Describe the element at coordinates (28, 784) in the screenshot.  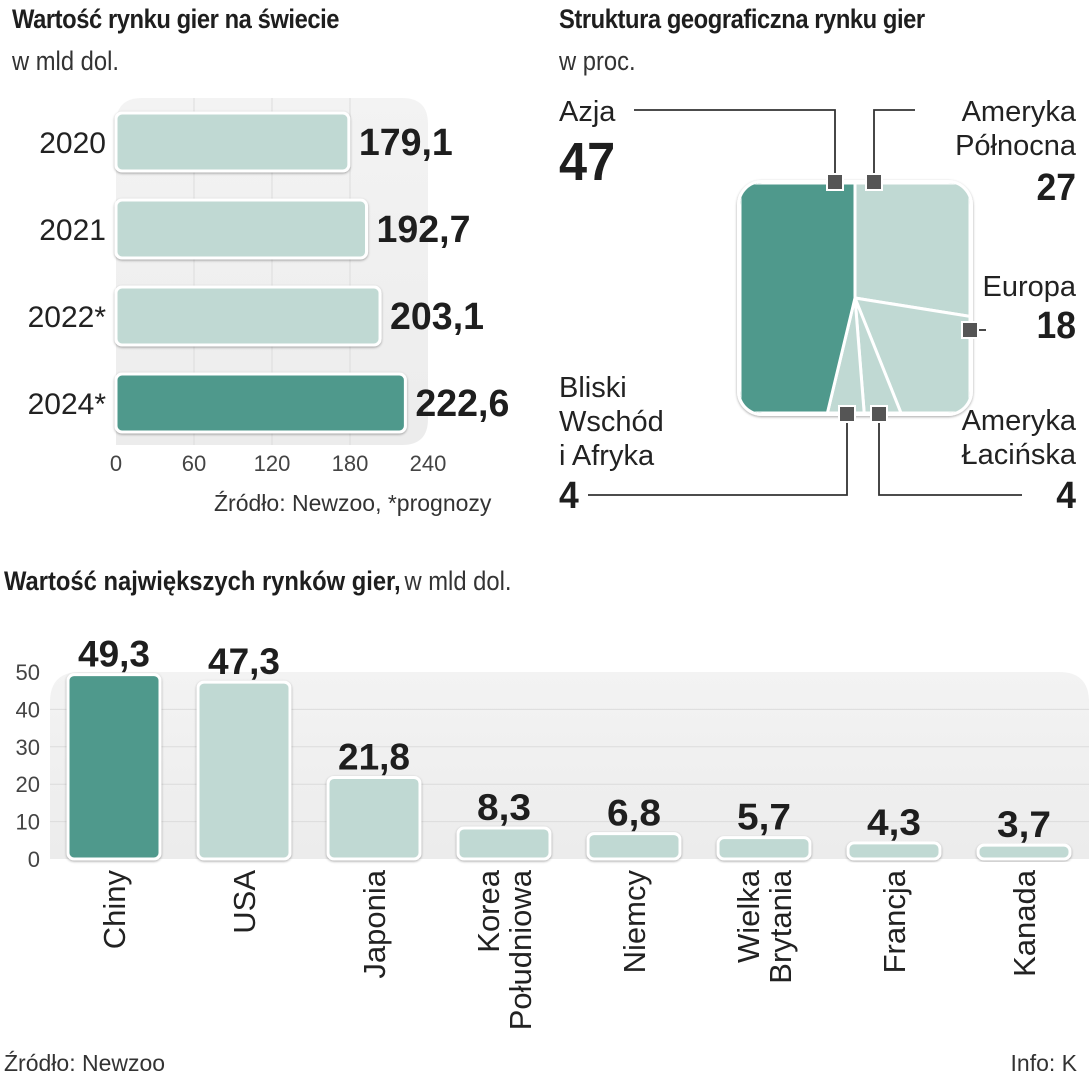
I see `y-tick-label: 20` at that location.